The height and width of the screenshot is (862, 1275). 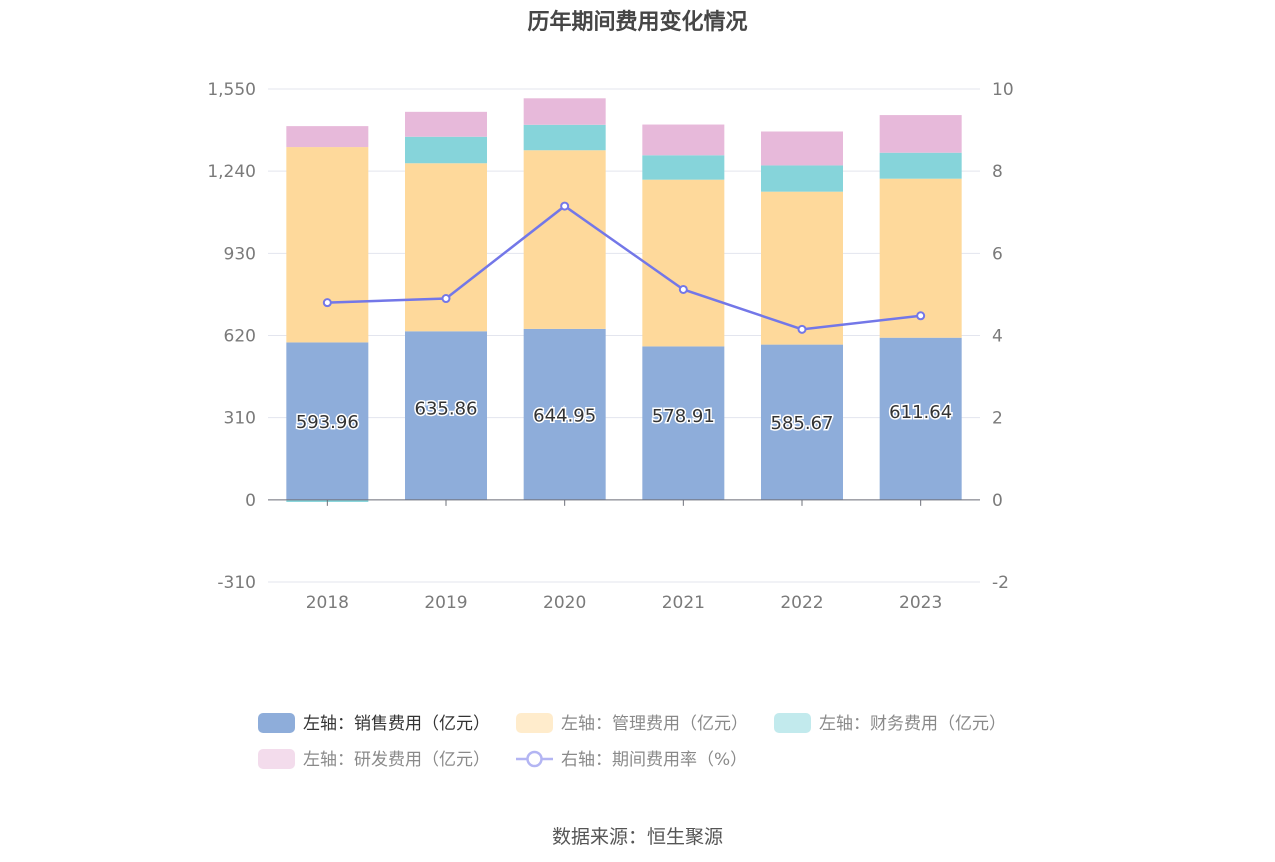 What do you see at coordinates (1000, 583) in the screenshot?
I see `right-axis-tick-label: -2` at bounding box center [1000, 583].